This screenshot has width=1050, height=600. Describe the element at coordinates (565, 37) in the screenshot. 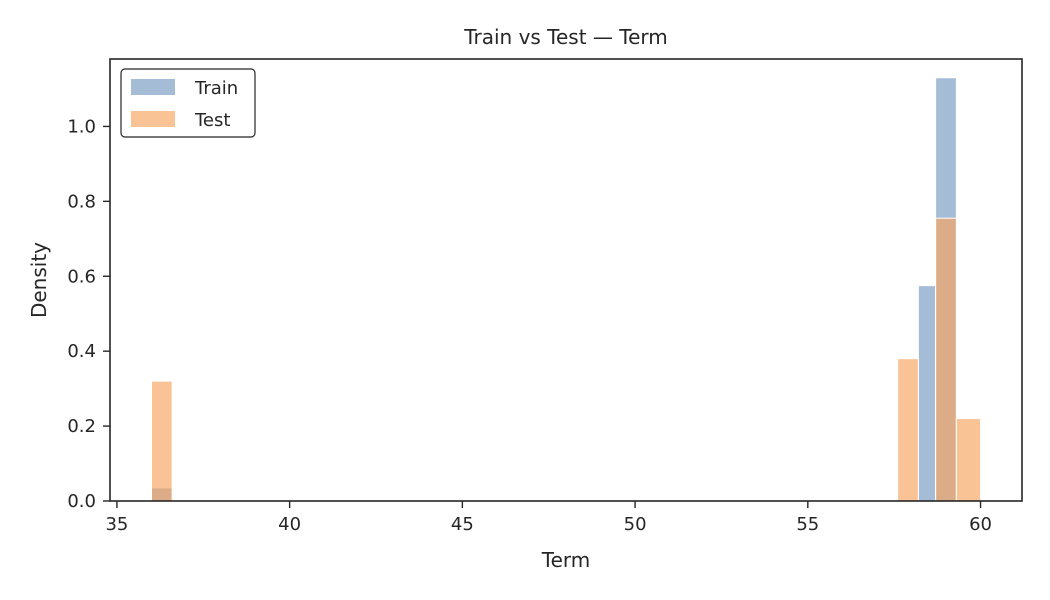

I see `chart-title: Train vs Test — Term` at that location.